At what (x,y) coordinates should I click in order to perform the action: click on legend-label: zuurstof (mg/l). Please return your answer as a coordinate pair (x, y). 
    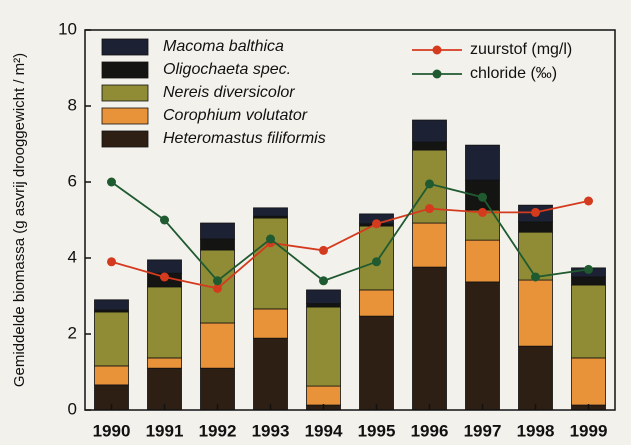
    Looking at the image, I should click on (521, 49).